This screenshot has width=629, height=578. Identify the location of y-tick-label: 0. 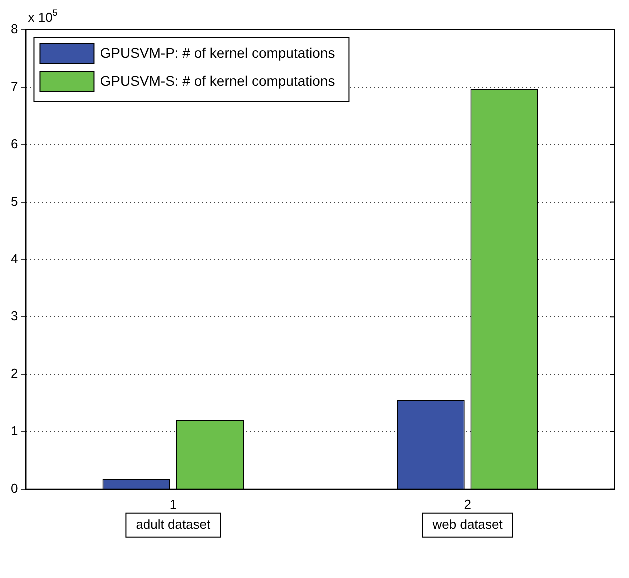
(14, 488).